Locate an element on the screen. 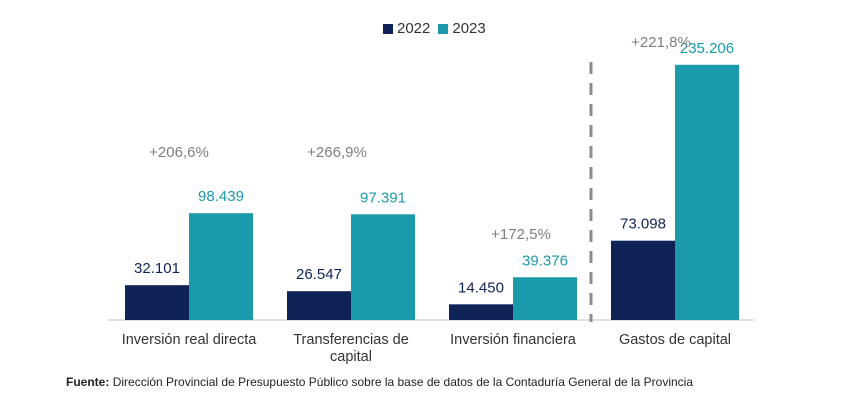  legend-label-2023: 2023 is located at coordinates (469, 28).